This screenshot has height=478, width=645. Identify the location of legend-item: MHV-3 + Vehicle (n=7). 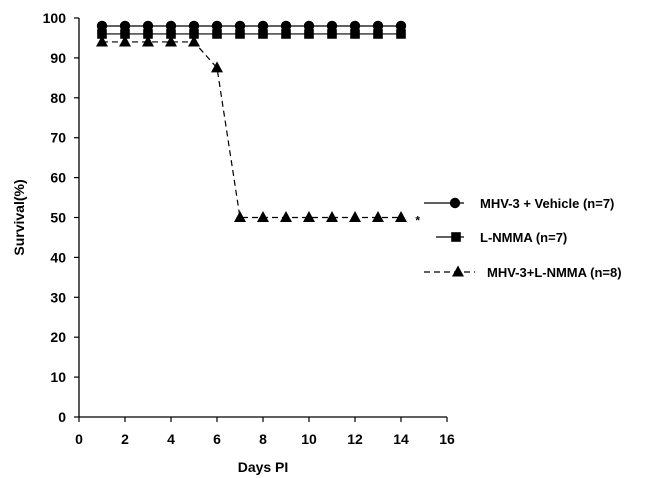
(519, 203).